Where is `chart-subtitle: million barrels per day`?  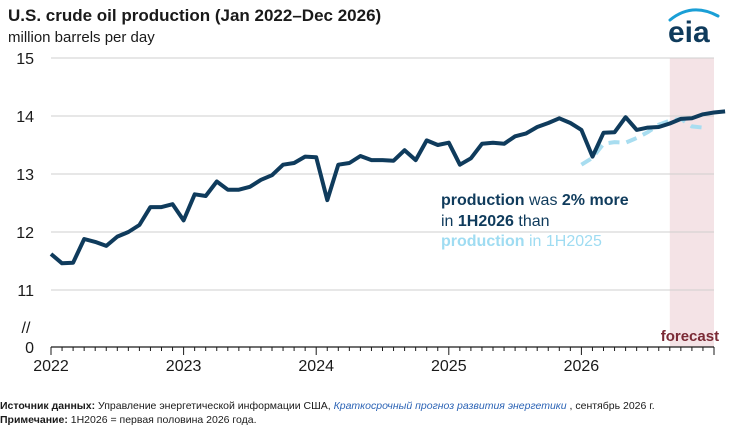 chart-subtitle: million barrels per day is located at coordinates (81, 37).